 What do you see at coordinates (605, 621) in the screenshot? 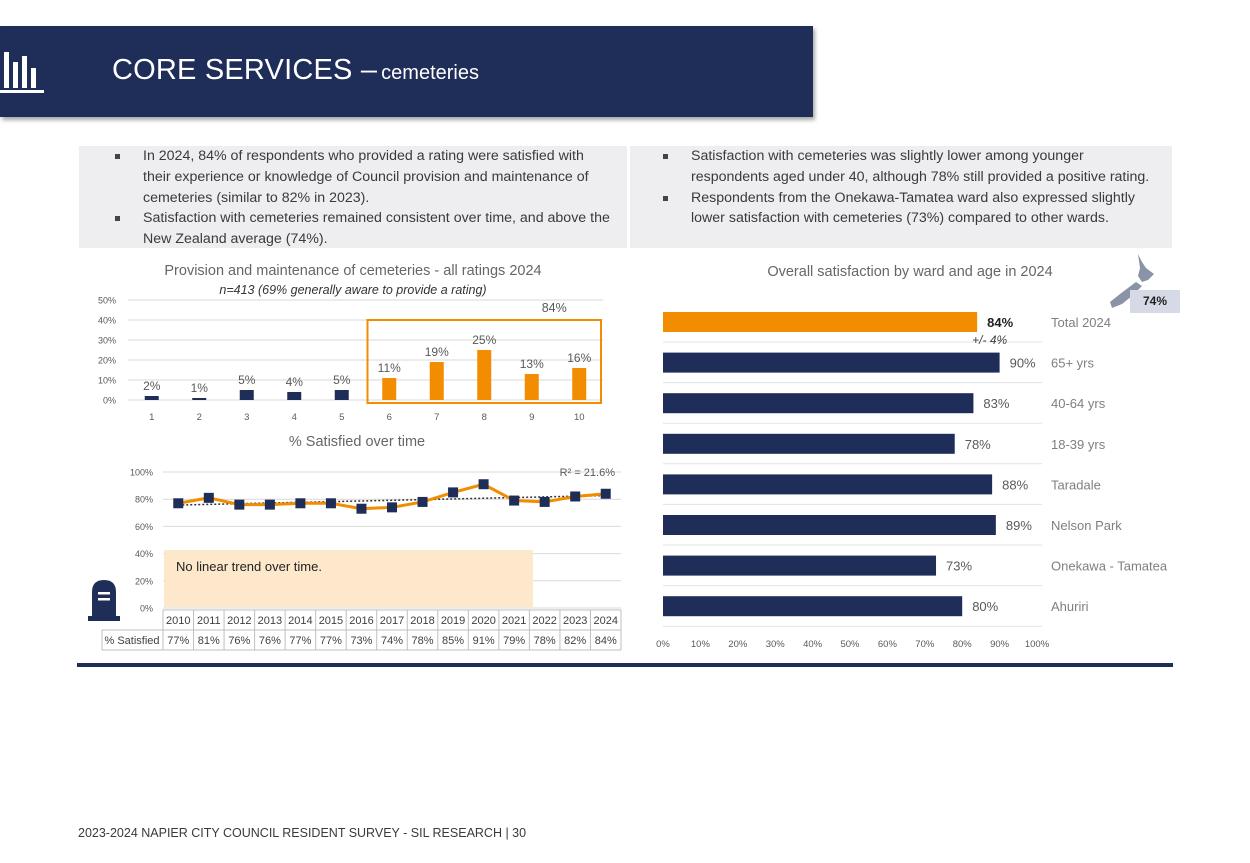
I see `x-tick-label: 2024` at bounding box center [605, 621].